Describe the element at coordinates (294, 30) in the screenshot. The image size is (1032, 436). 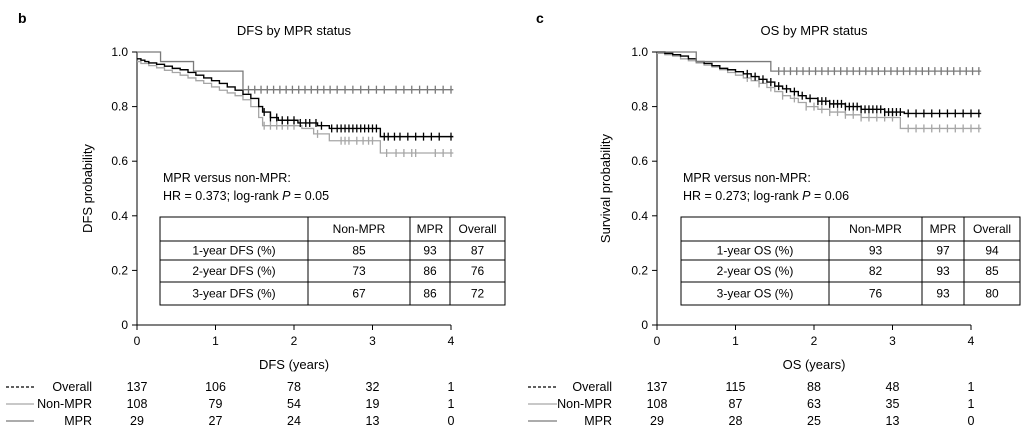
I see `chart-title: DFS by MPR status` at that location.